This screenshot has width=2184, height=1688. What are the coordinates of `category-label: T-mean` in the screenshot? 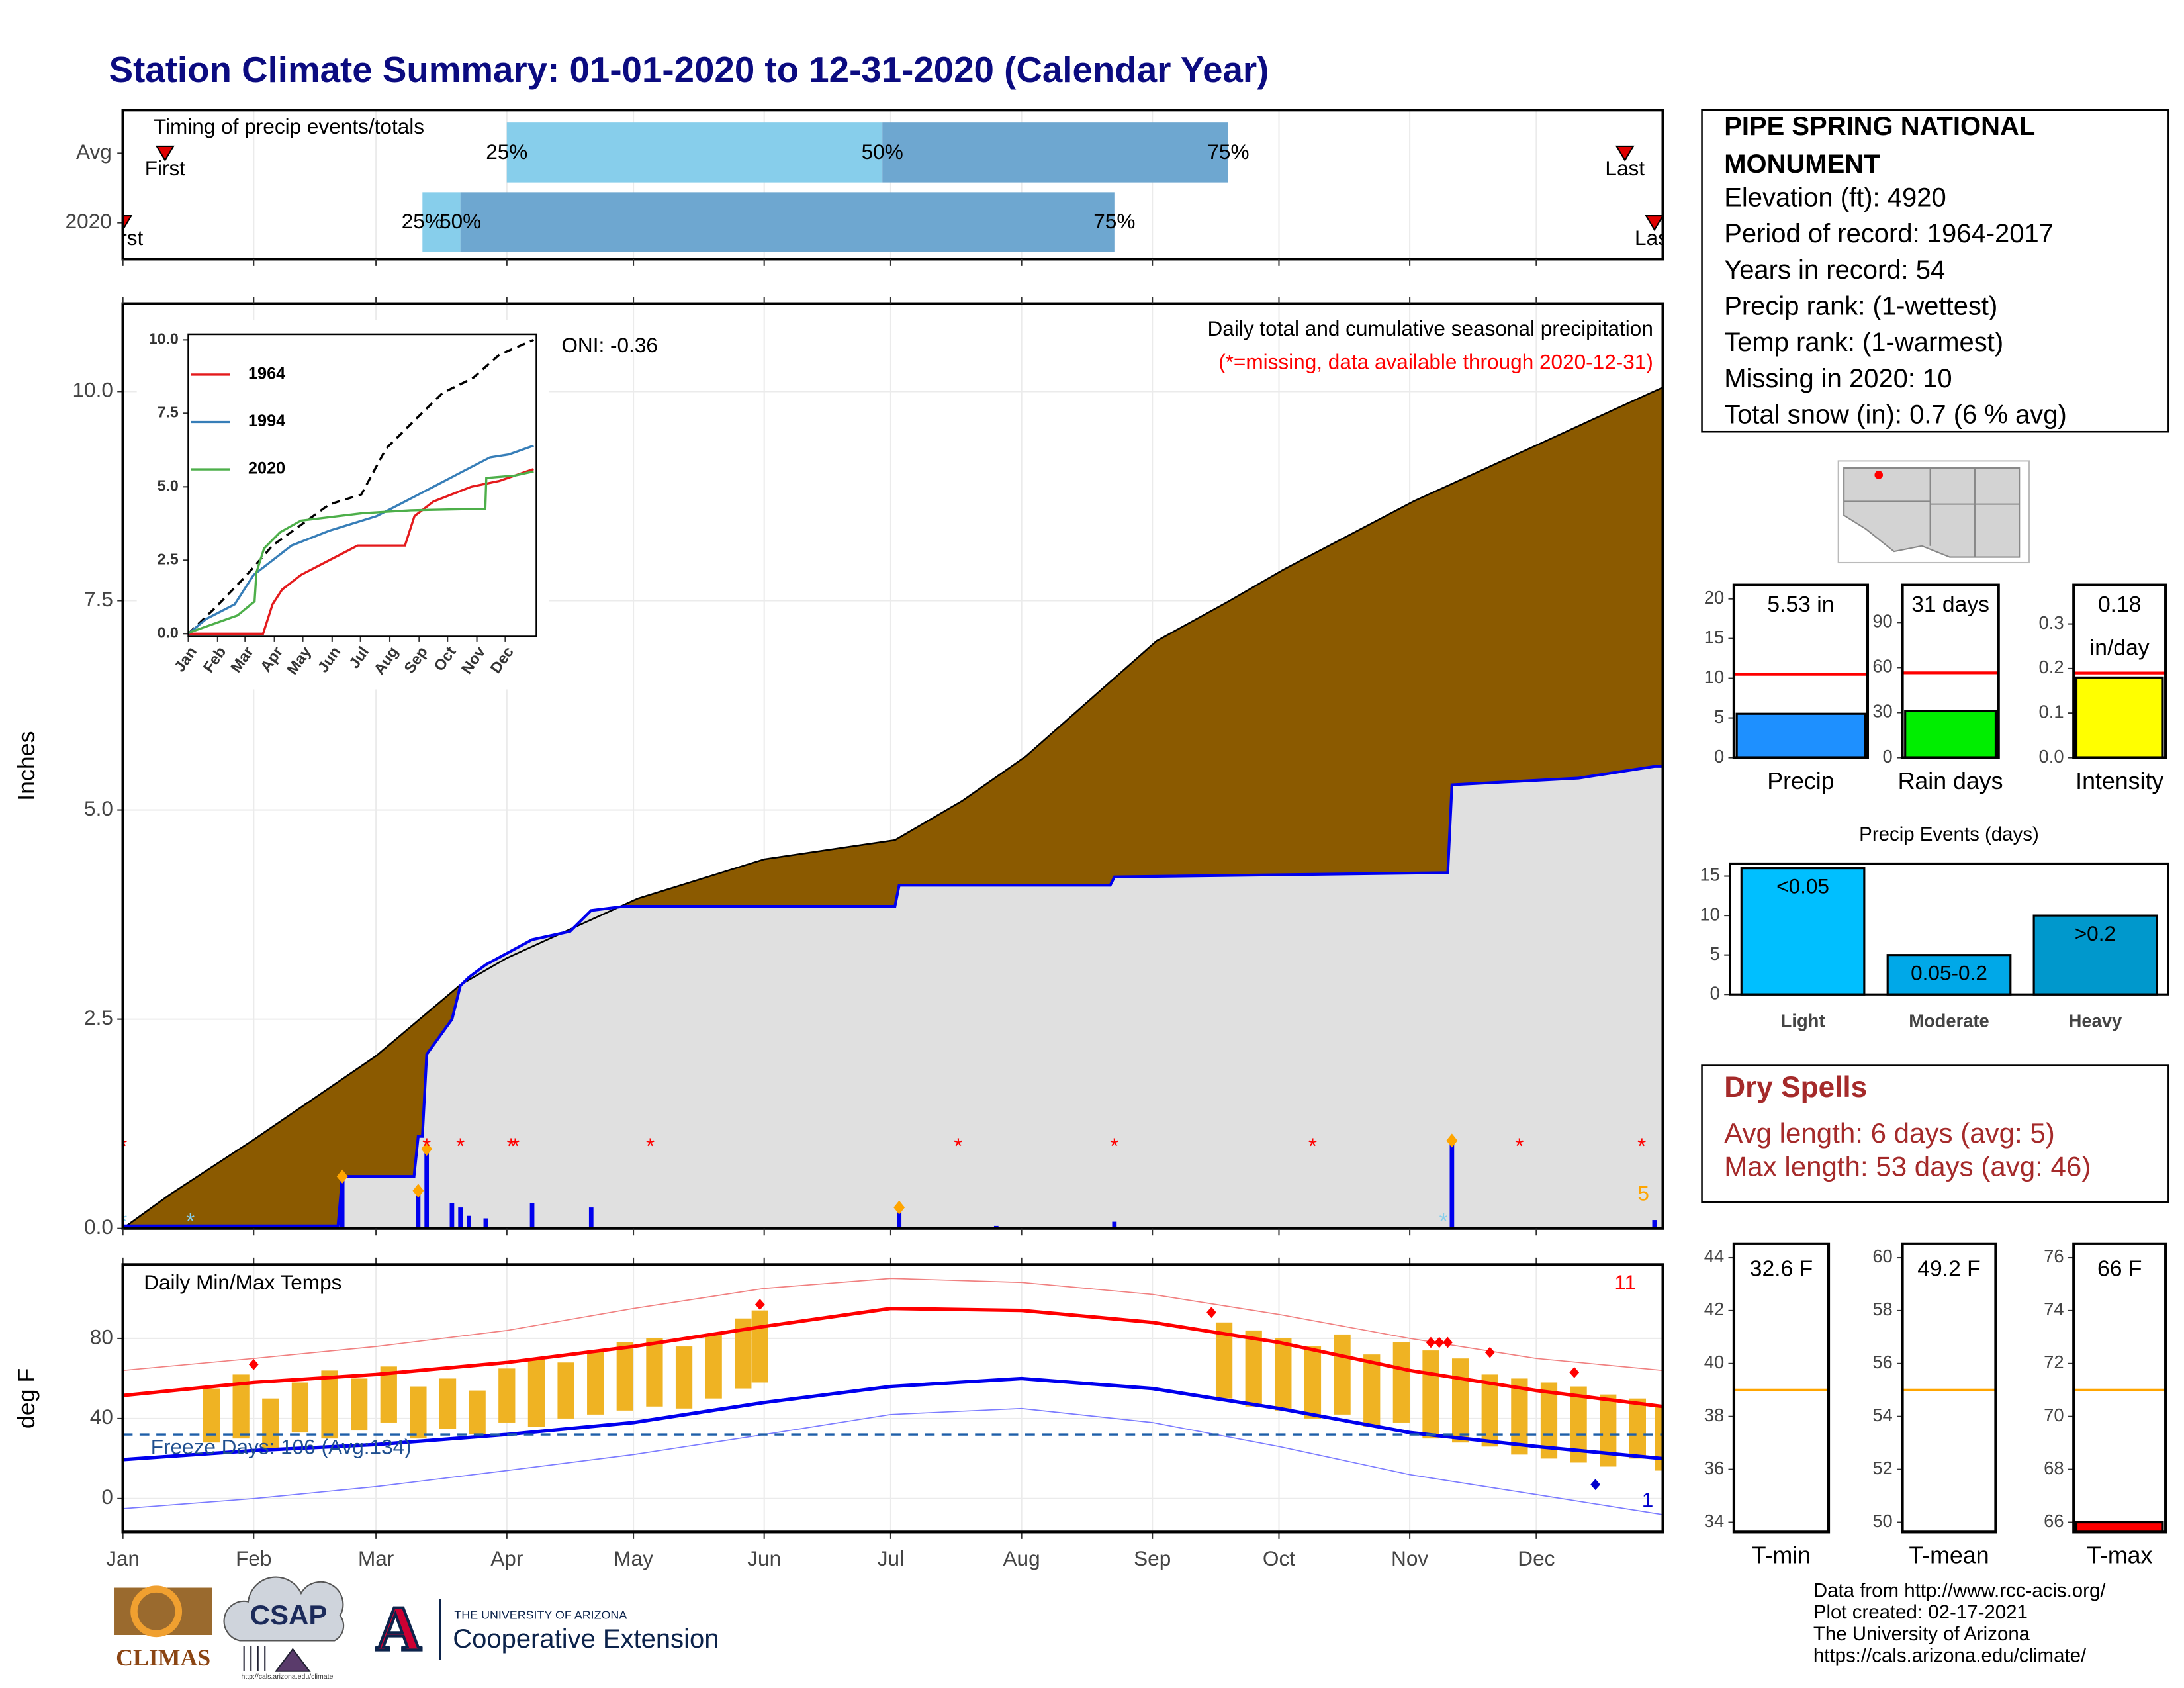 It's located at (1949, 1555).